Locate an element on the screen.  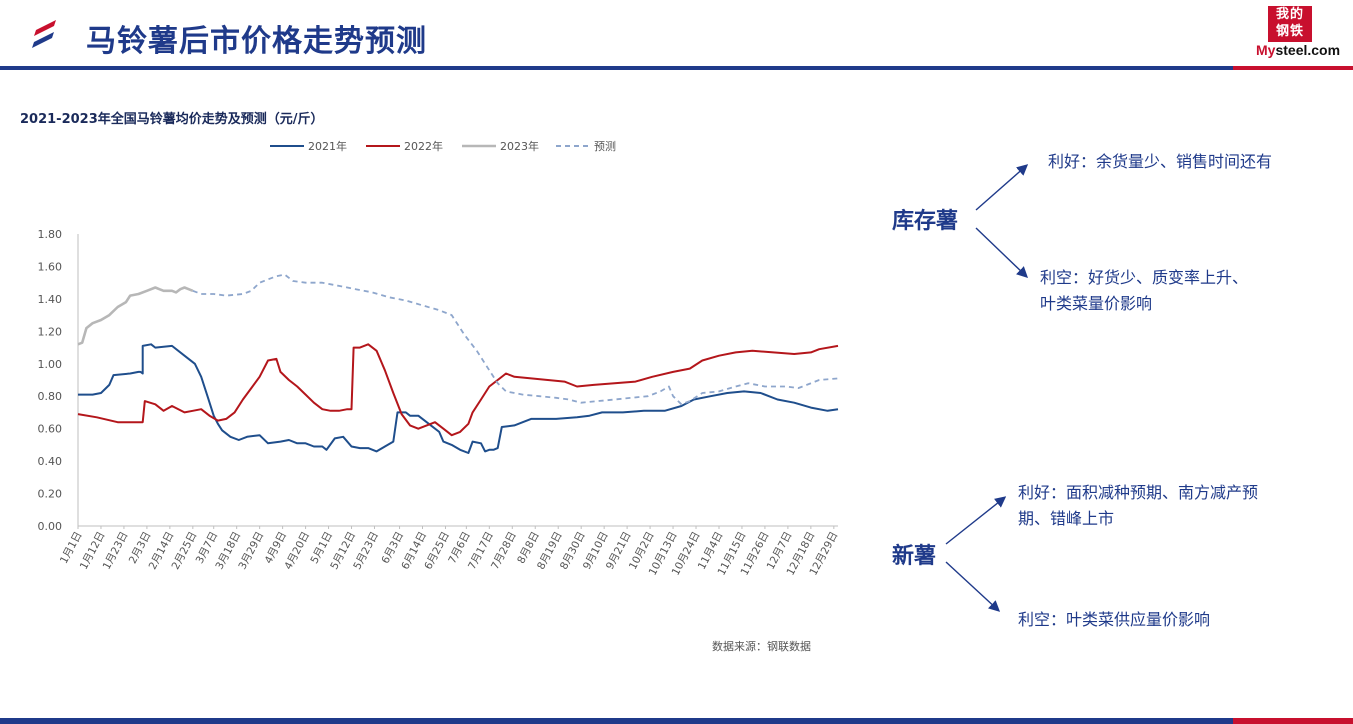
brand-logo: 我的 钢铁 Mysteel.com is located at coordinates (1302, 33).